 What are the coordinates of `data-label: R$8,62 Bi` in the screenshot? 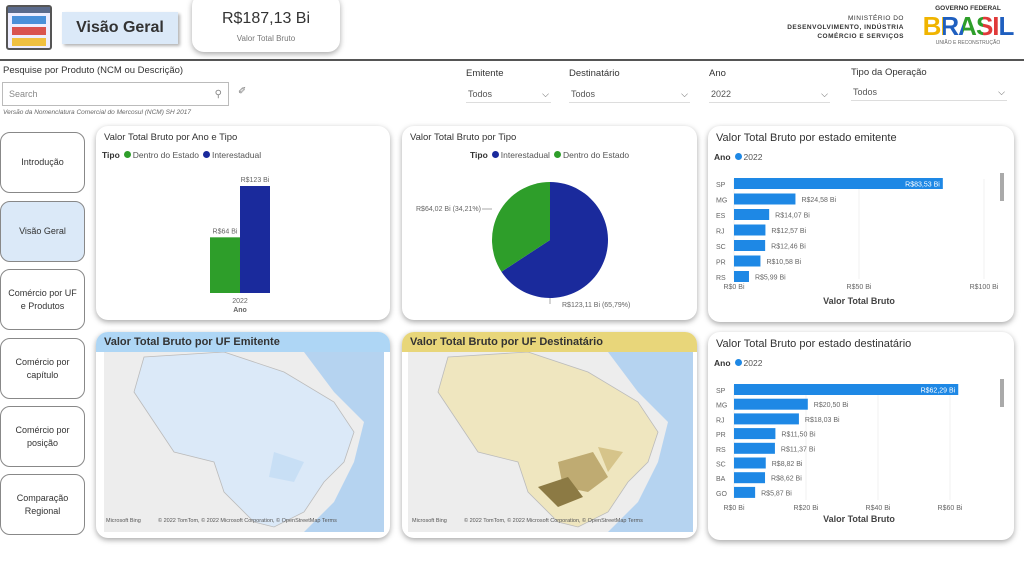 It's located at (786, 479).